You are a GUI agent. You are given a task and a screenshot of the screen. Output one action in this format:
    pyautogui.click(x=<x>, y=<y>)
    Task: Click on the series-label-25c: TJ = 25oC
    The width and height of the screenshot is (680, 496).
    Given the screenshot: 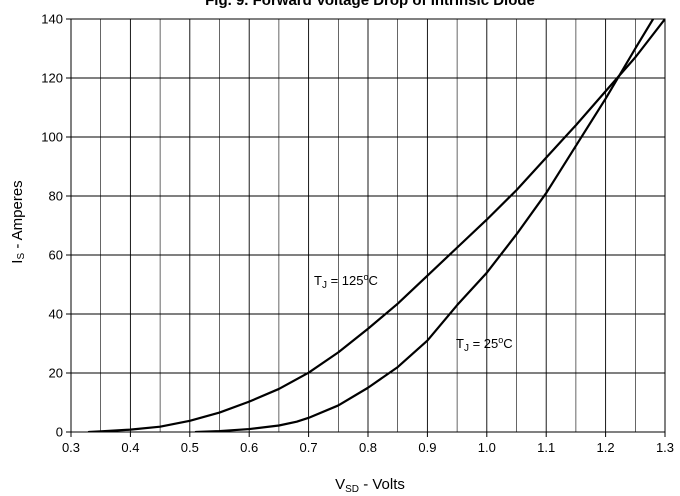 What is the action you would take?
    pyautogui.click(x=484, y=344)
    